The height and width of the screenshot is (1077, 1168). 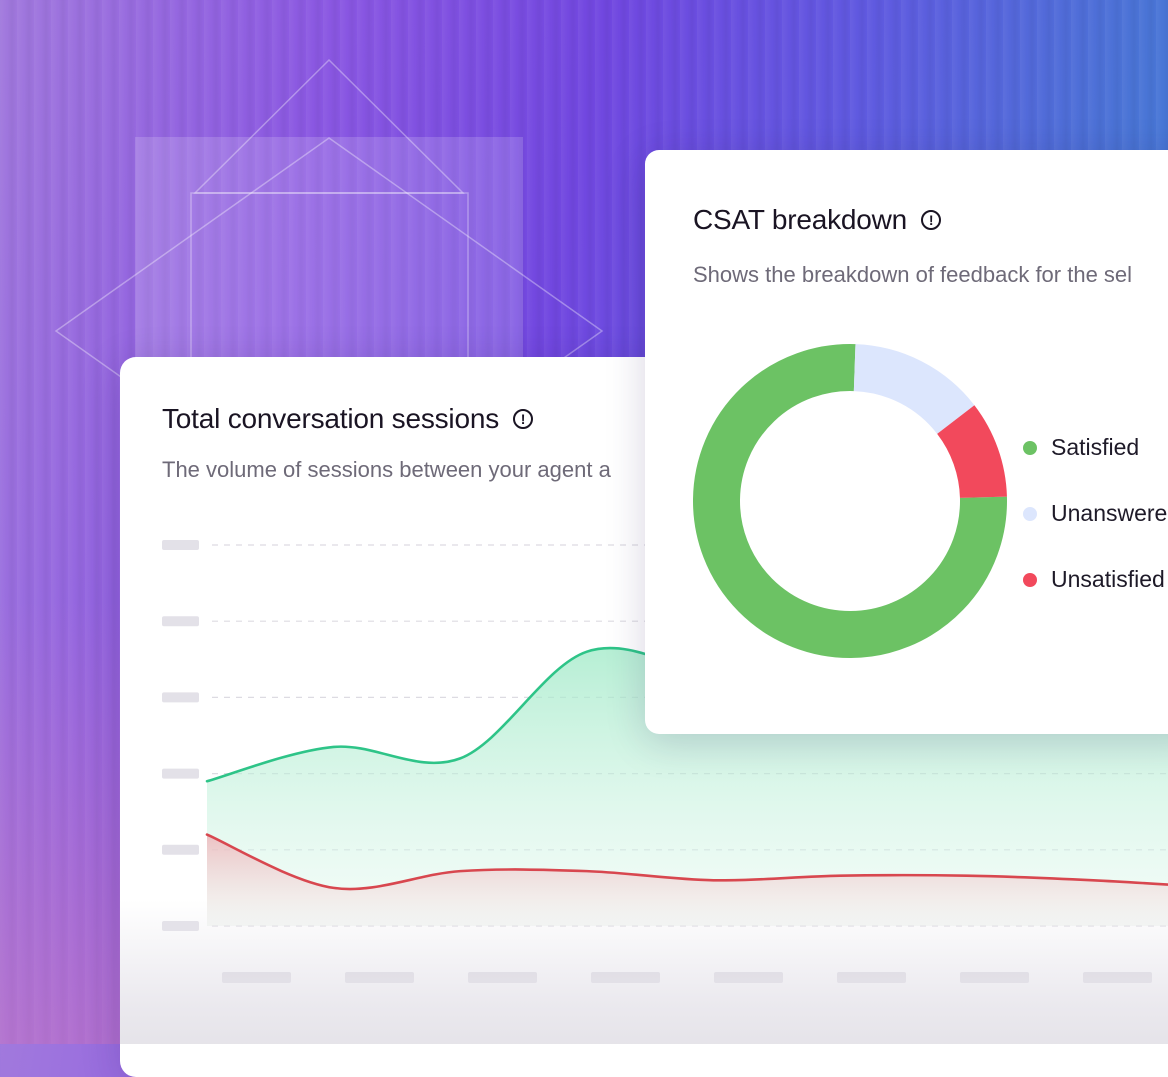 I want to click on csat-title-text: CSAT breakdown, so click(x=800, y=219).